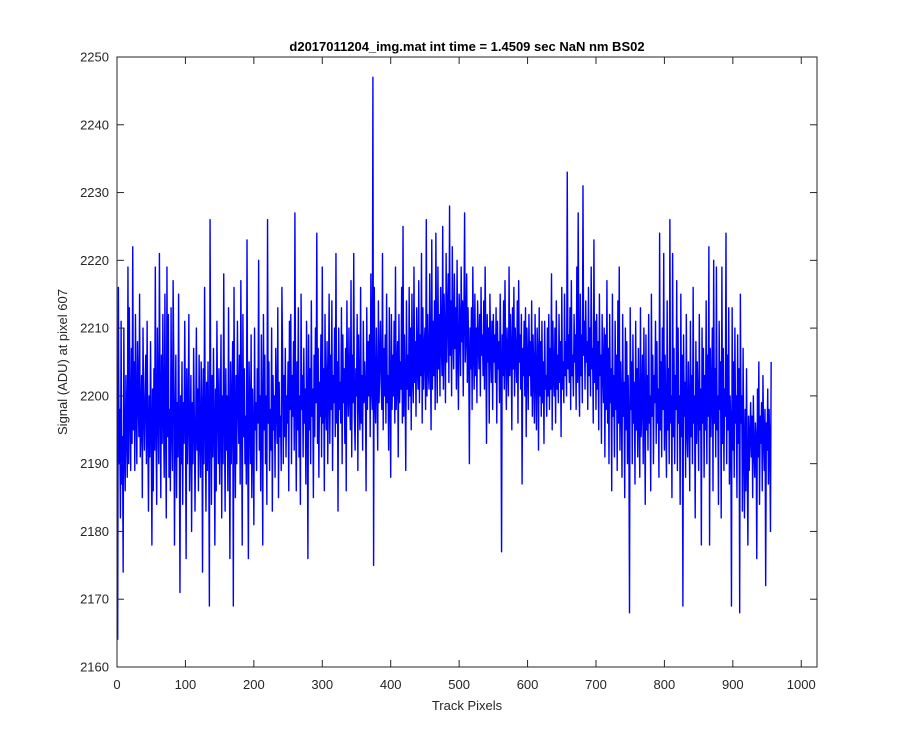 The height and width of the screenshot is (755, 900). Describe the element at coordinates (94, 463) in the screenshot. I see `y-tick-label-2190: 2190` at that location.